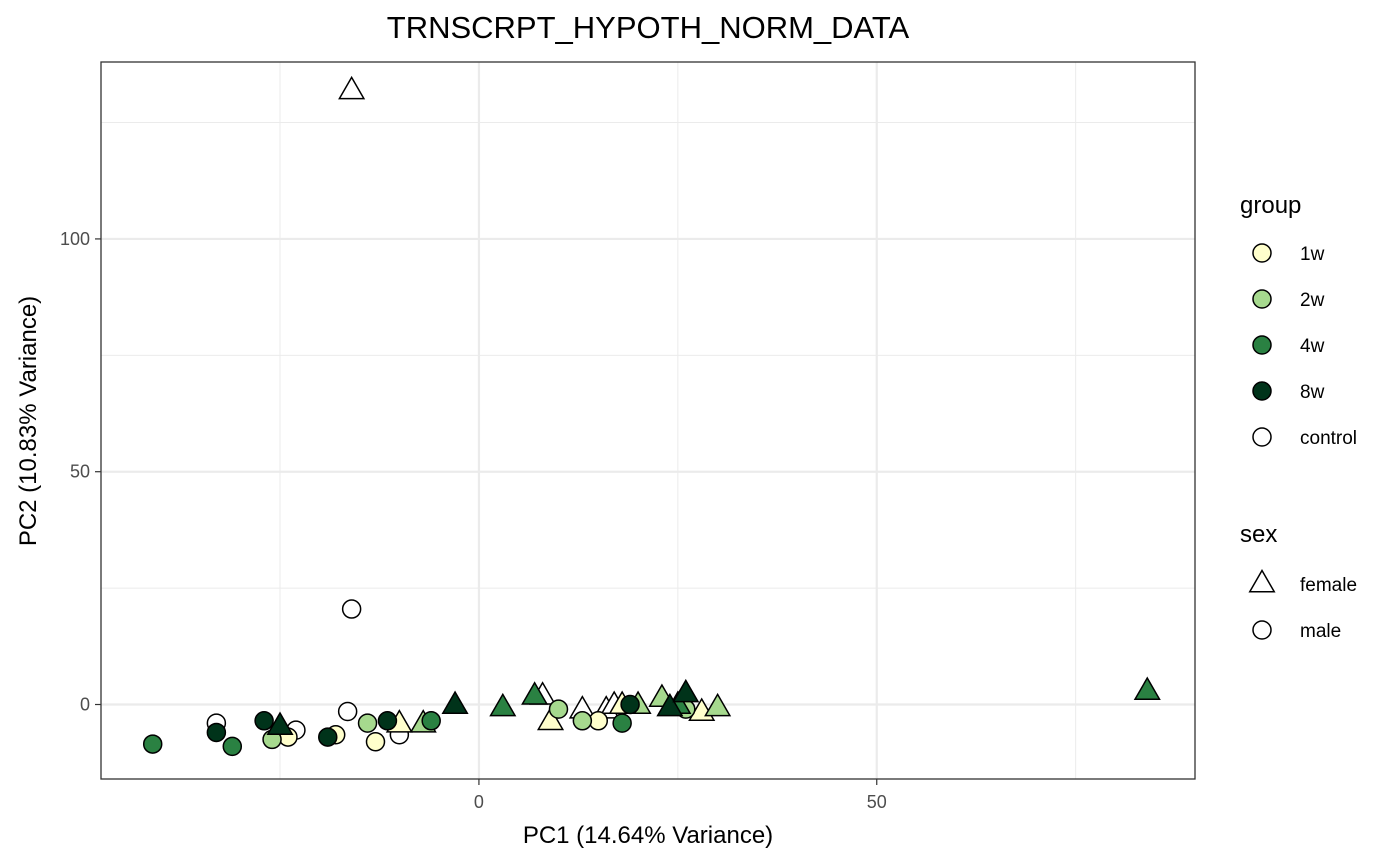 This screenshot has height=865, width=1400. I want to click on chart-title: TRNSCRPT_HYPOTH_NORM_DATA, so click(648, 27).